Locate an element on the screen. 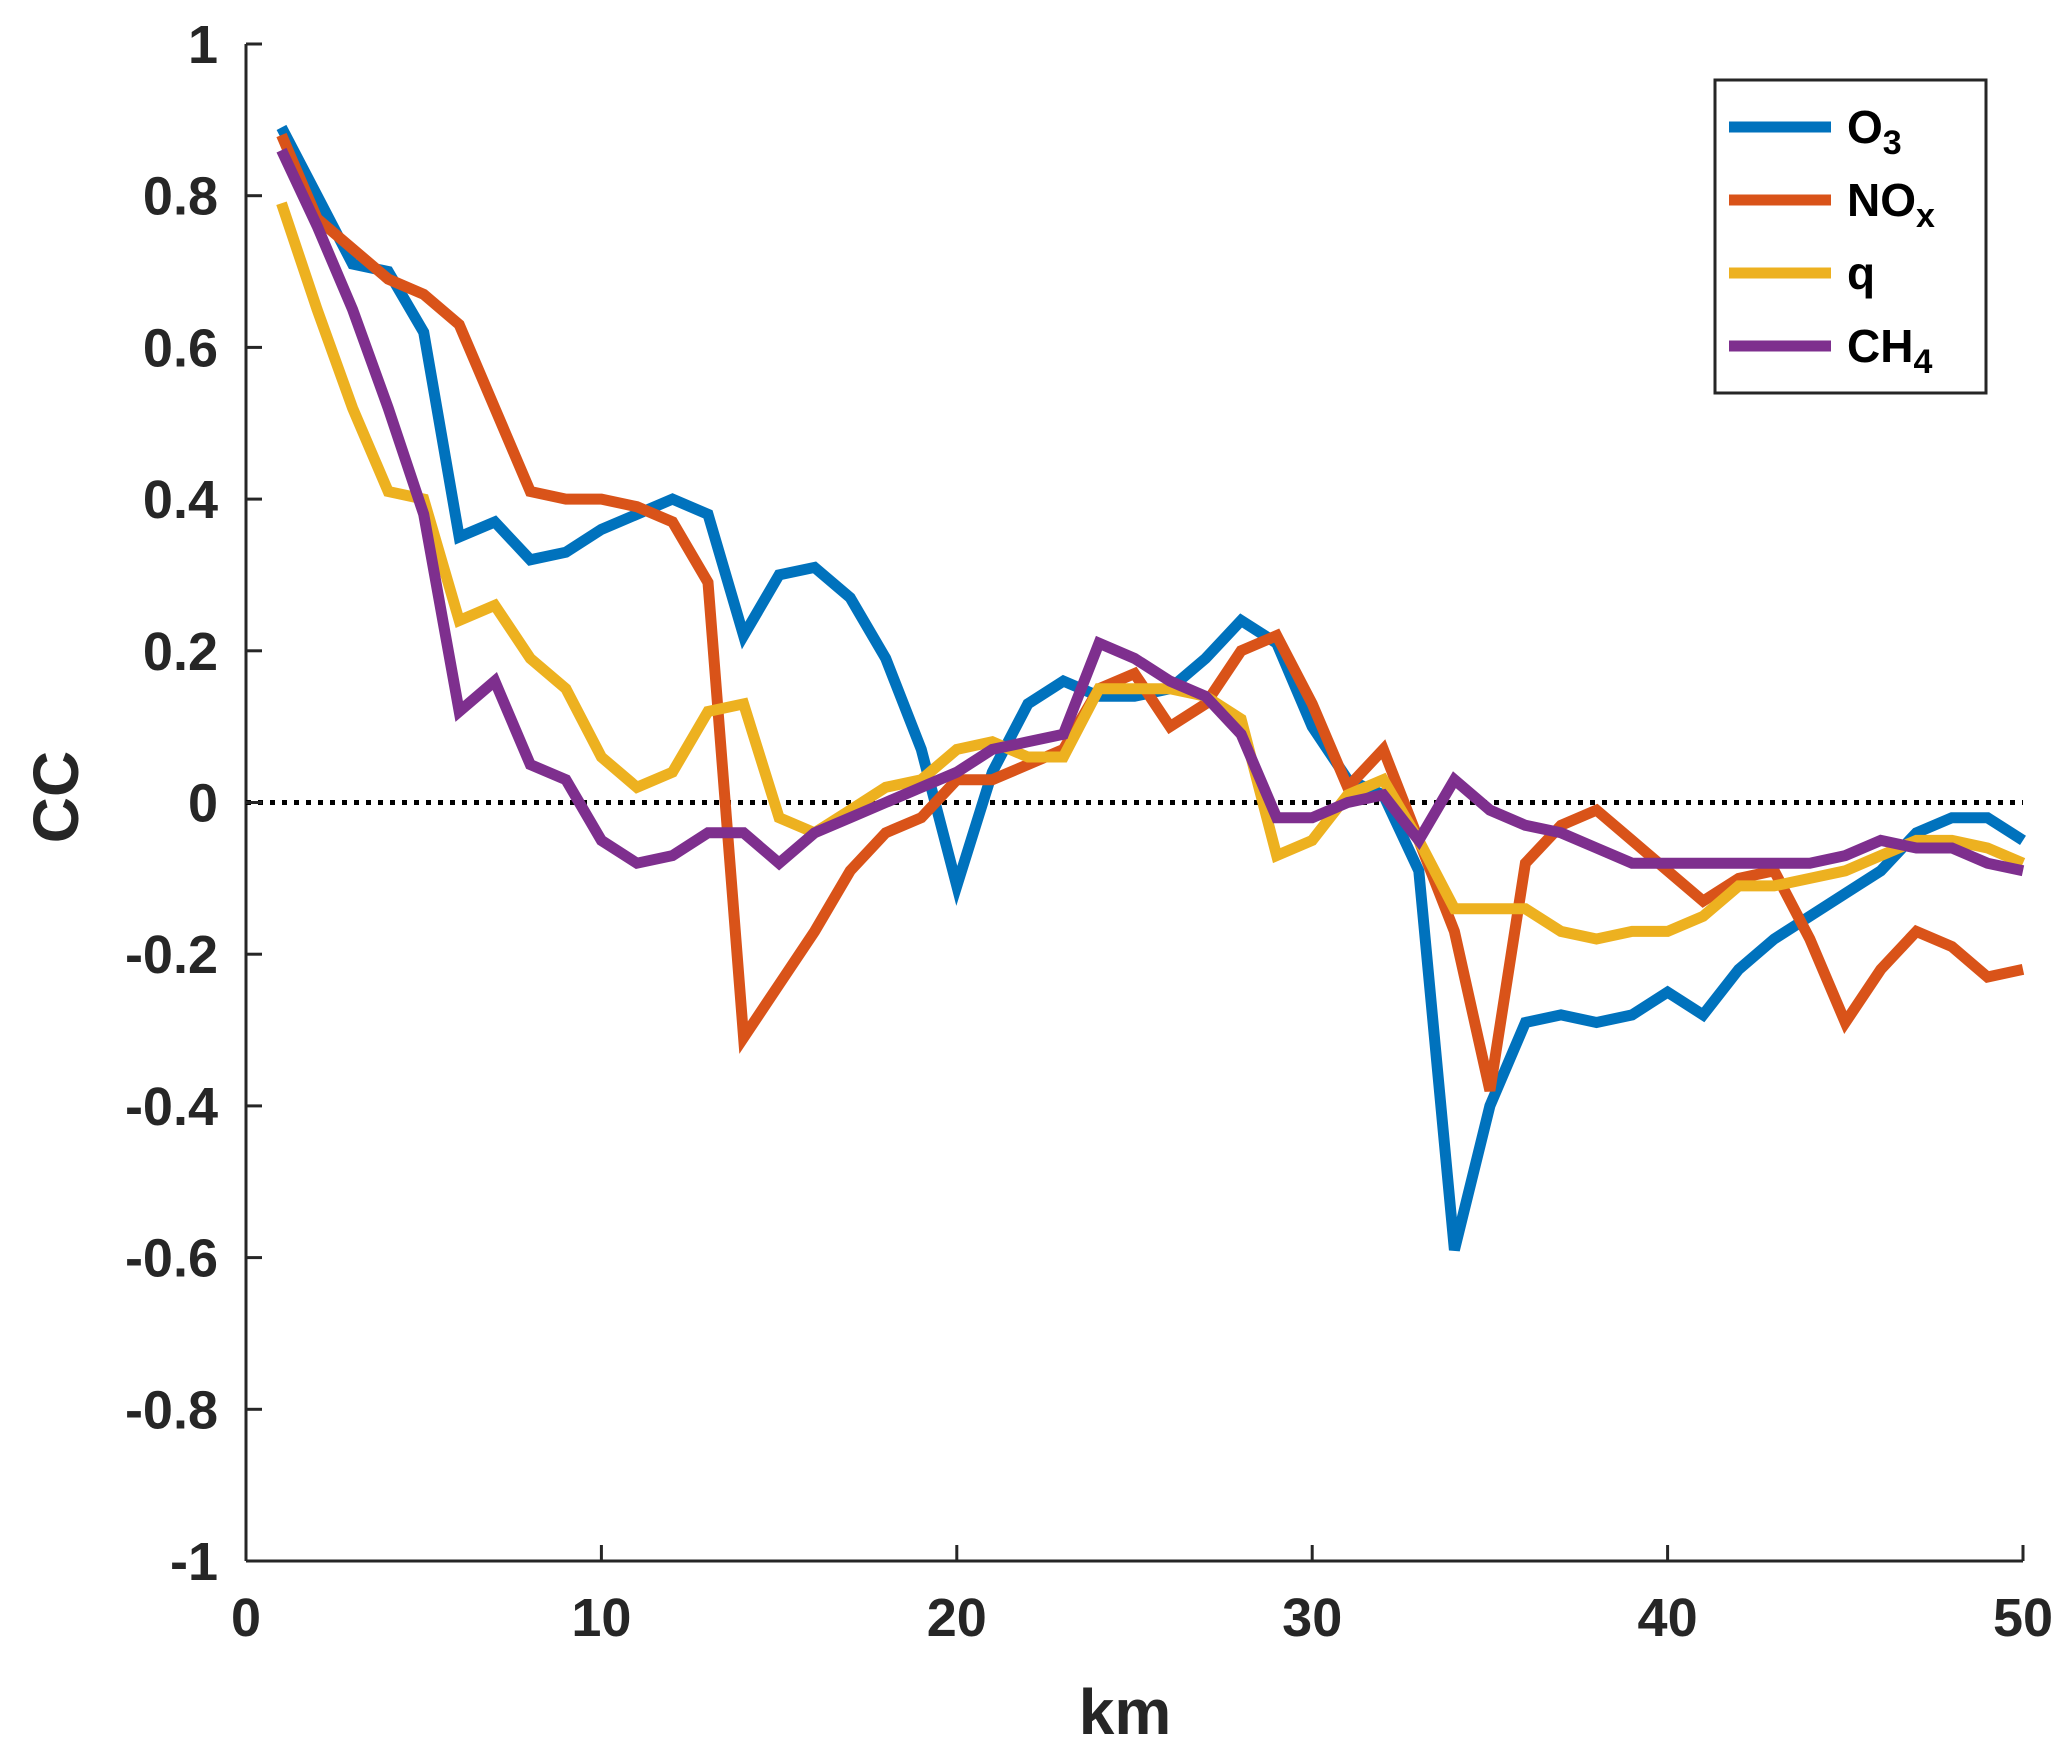  x-tick-label: 0 is located at coordinates (246, 1618).